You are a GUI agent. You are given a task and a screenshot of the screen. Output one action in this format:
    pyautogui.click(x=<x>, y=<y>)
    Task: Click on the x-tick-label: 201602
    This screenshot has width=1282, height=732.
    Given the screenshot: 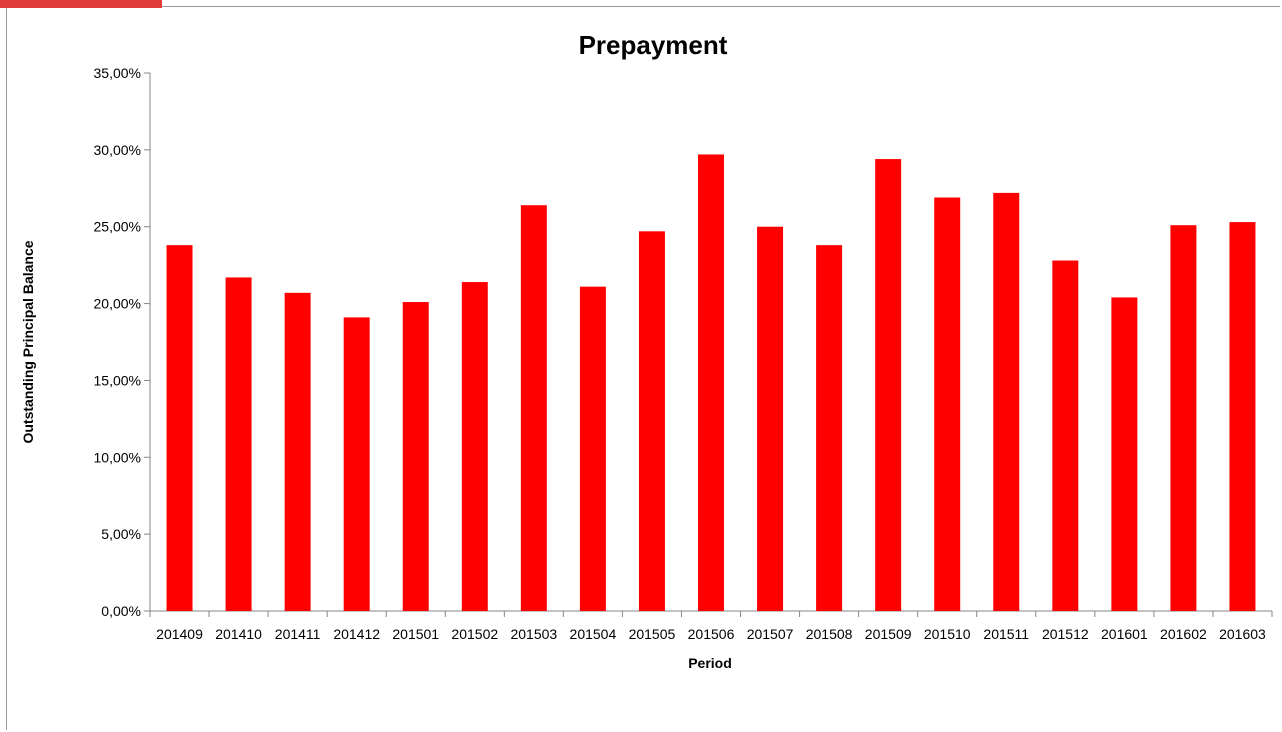 What is the action you would take?
    pyautogui.click(x=1183, y=634)
    